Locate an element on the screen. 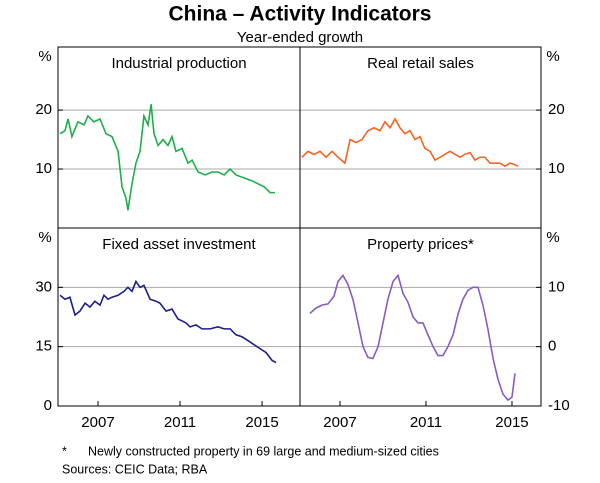 The image size is (600, 483). y-tick-label: -10 is located at coordinates (559, 405).